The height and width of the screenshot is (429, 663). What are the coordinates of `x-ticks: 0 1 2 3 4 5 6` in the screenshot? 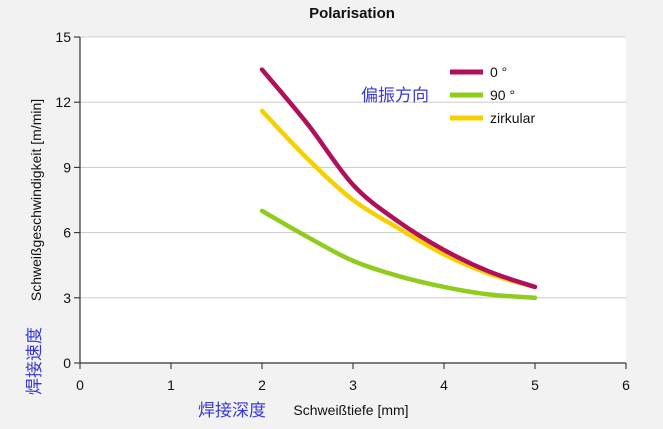 It's located at (353, 378).